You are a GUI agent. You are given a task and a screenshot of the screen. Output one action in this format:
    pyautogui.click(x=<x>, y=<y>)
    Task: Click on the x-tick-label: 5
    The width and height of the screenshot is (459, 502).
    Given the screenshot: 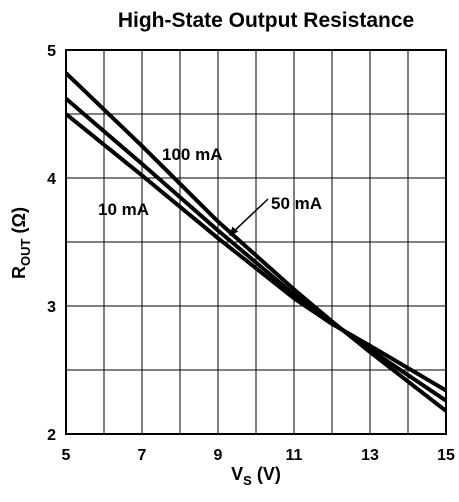 What is the action you would take?
    pyautogui.click(x=66, y=455)
    